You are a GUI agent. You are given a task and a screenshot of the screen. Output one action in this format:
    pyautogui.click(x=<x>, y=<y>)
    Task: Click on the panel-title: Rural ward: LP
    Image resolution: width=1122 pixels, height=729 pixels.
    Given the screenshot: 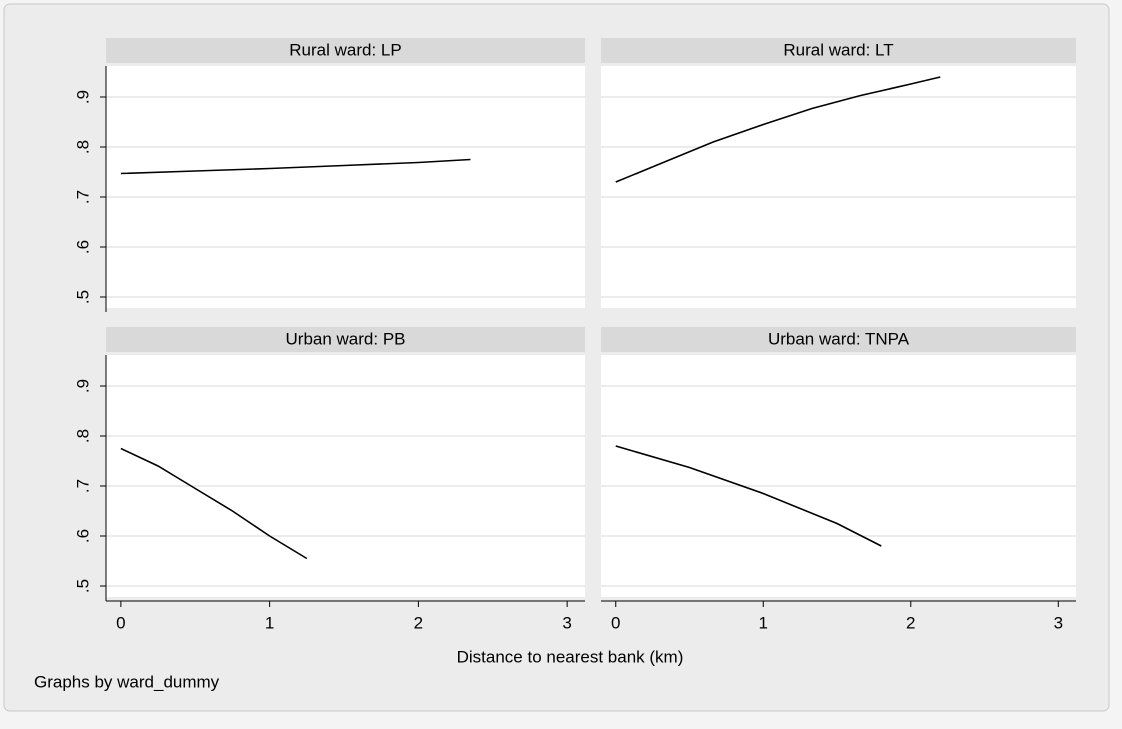 What is the action you would take?
    pyautogui.click(x=345, y=49)
    